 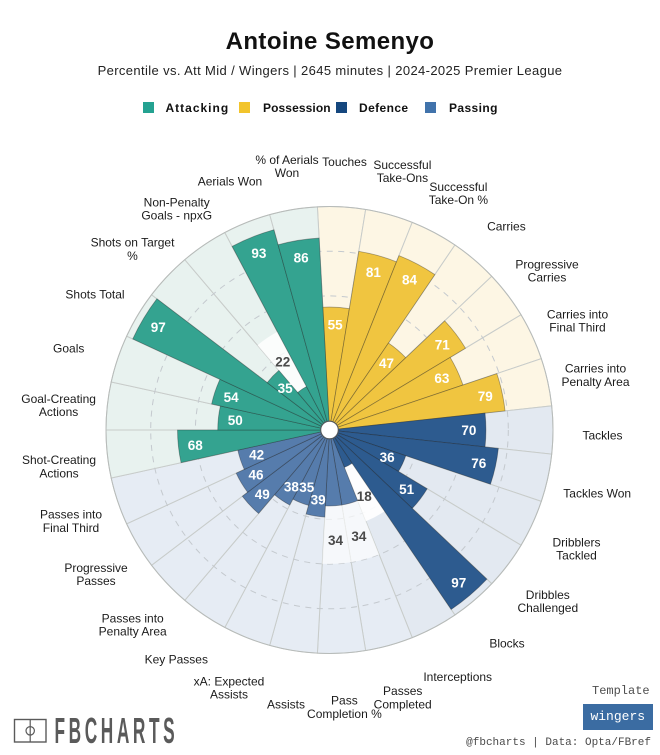 I want to click on svg-text: Non-Penalty, so click(x=177, y=202).